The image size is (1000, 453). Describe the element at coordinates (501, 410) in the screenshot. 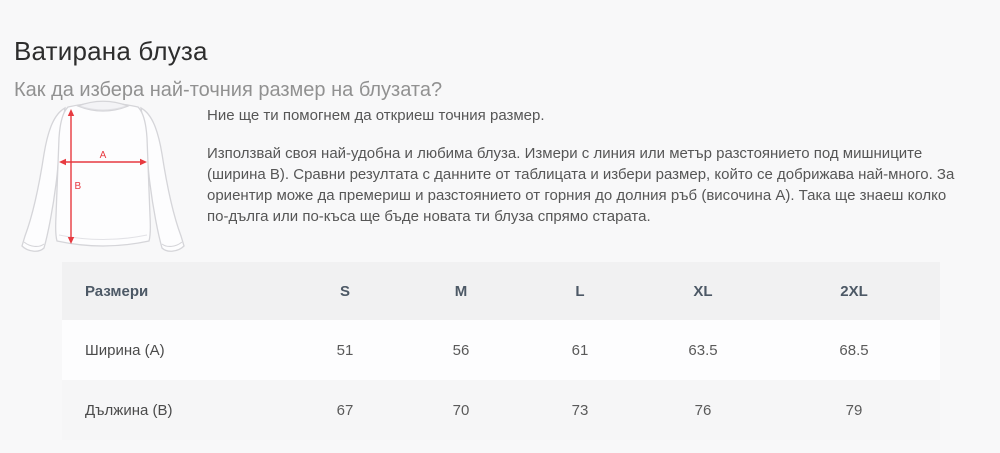

I see `table-row-length: Дължина (B) 67 70 73 76 79` at that location.